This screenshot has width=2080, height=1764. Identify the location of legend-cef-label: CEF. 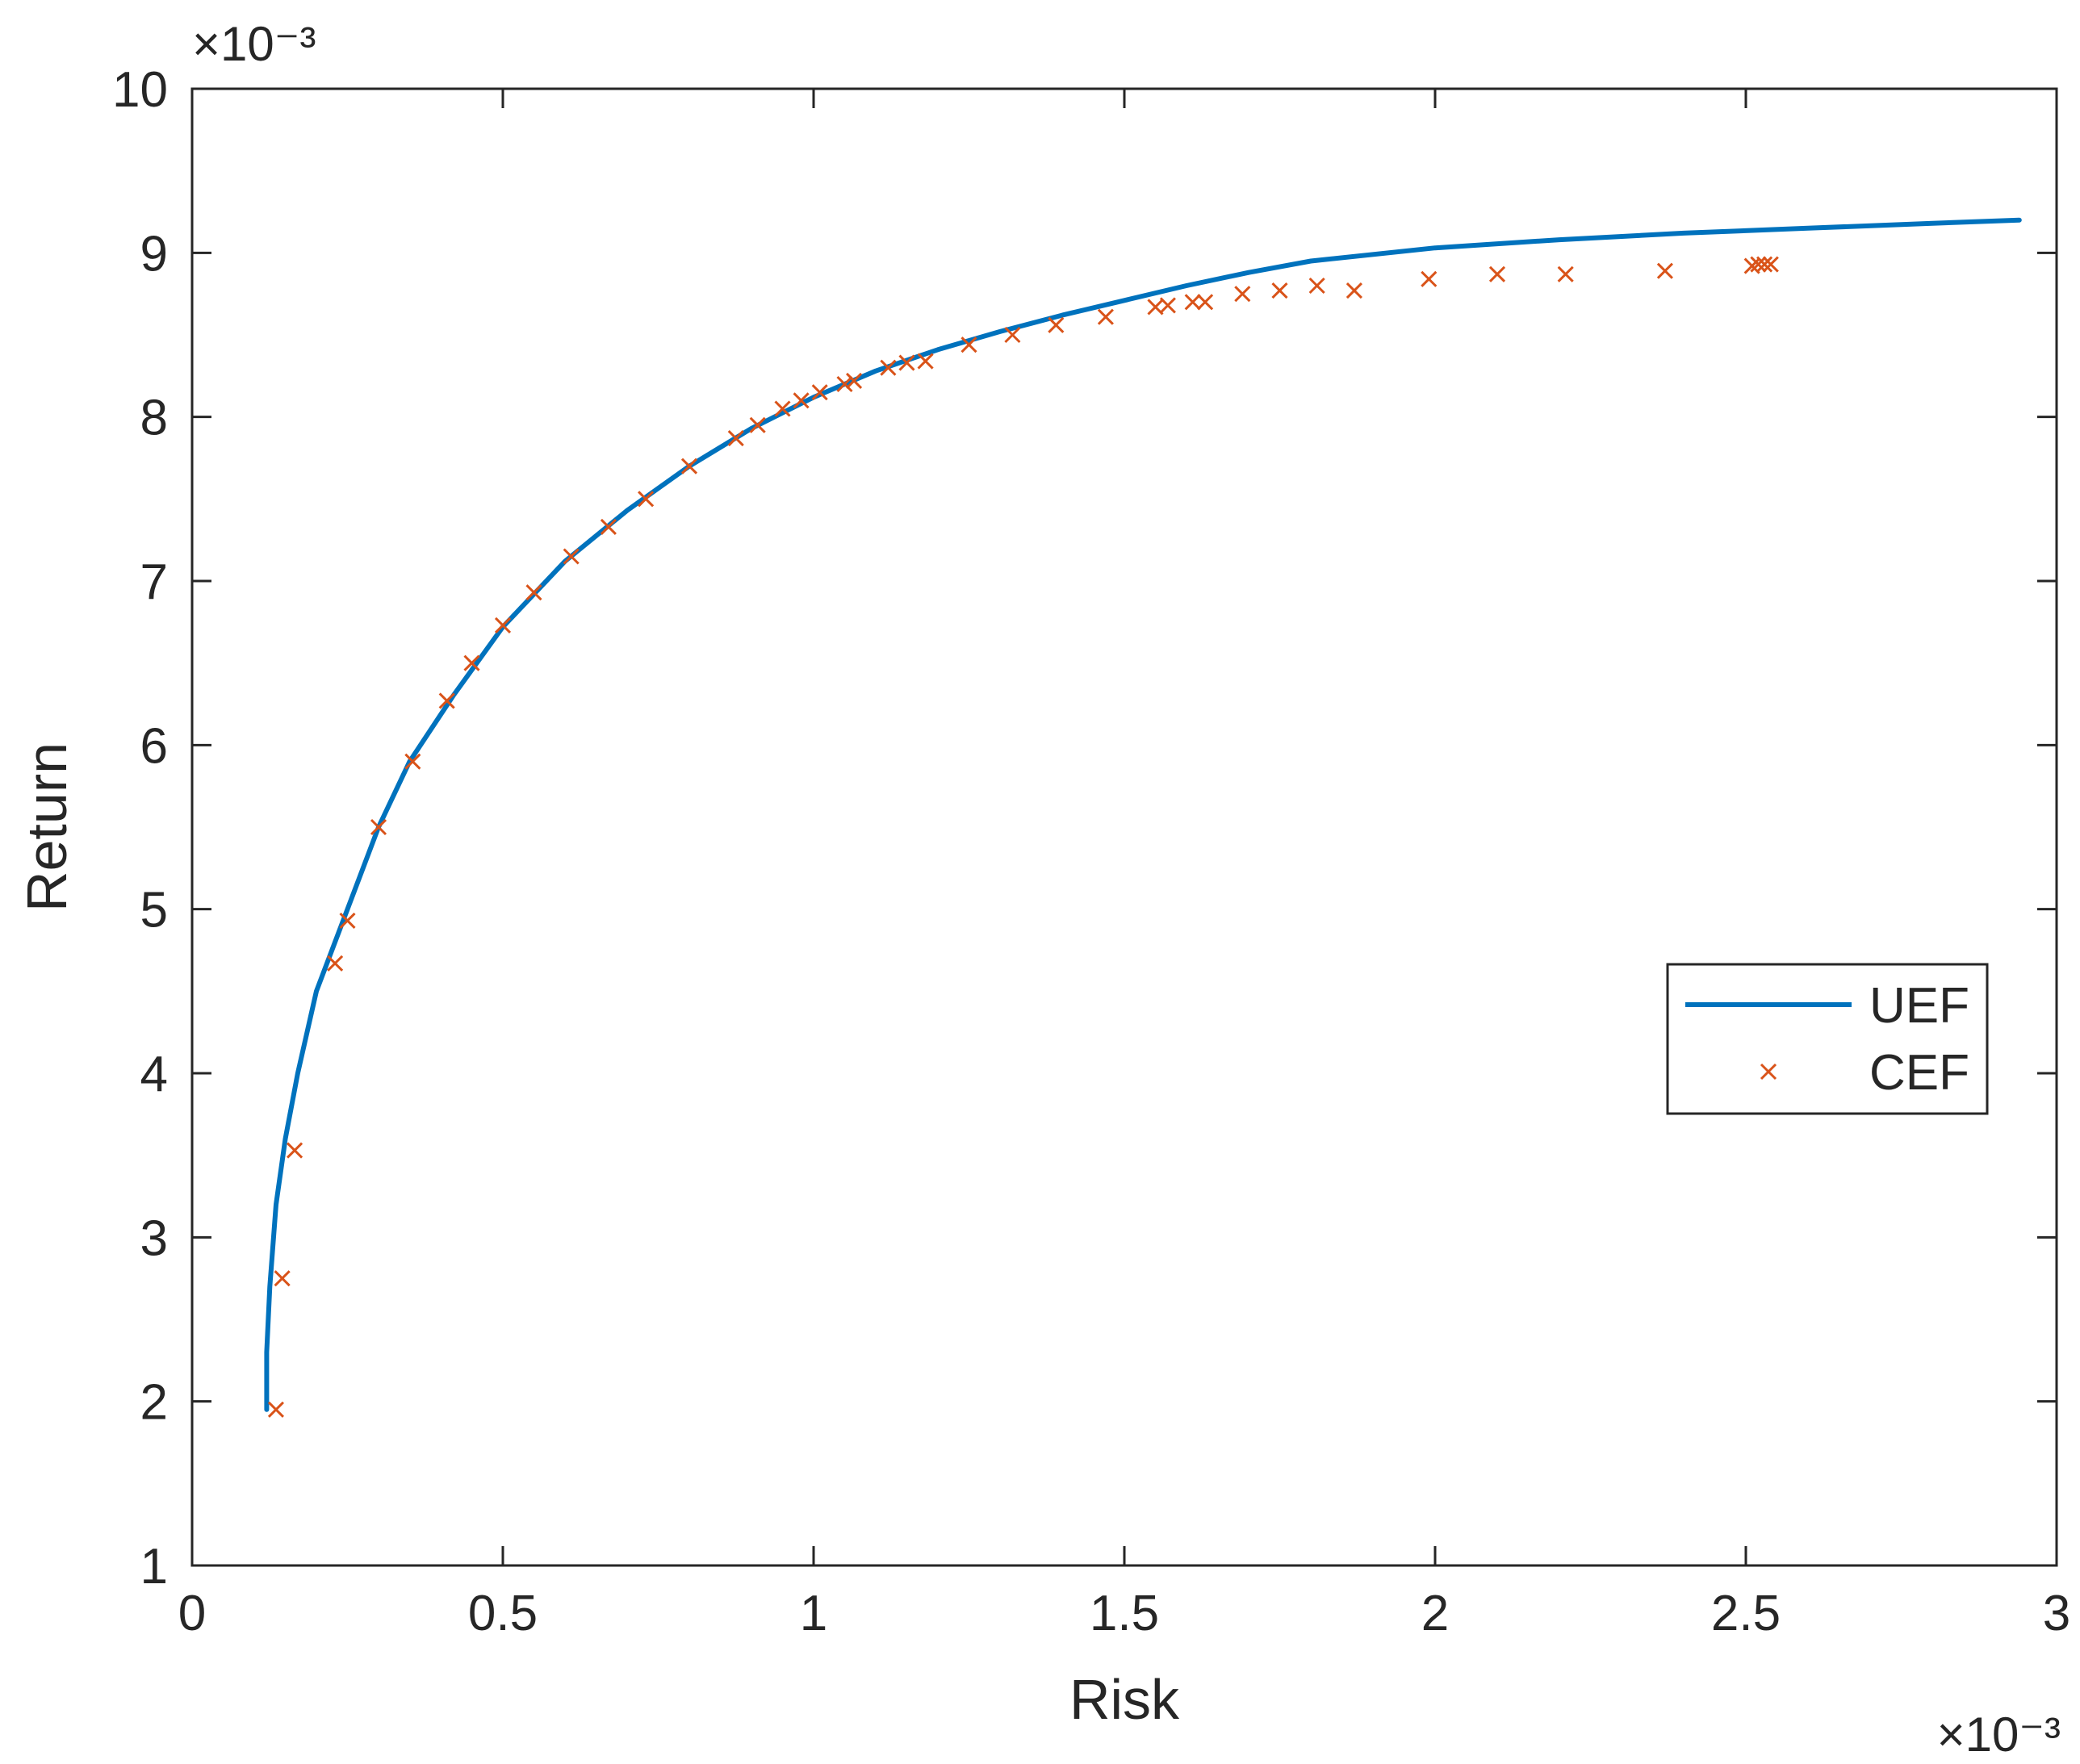
(1919, 1073).